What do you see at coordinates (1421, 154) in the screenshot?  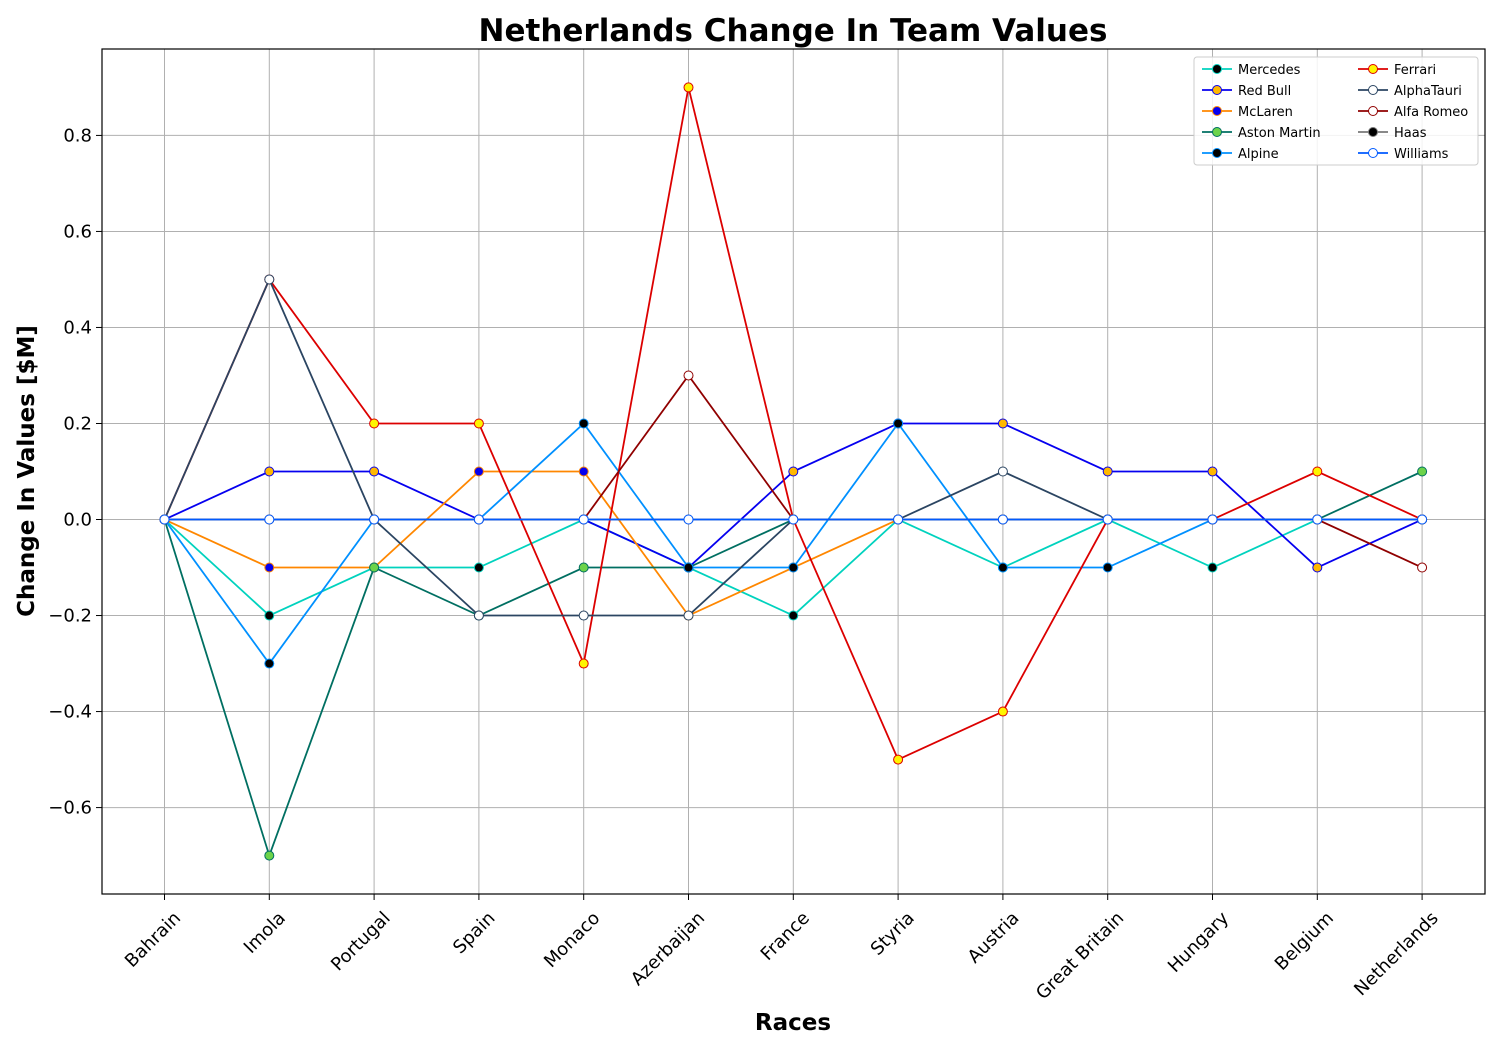 I see `legend-entry-label: Williams` at bounding box center [1421, 154].